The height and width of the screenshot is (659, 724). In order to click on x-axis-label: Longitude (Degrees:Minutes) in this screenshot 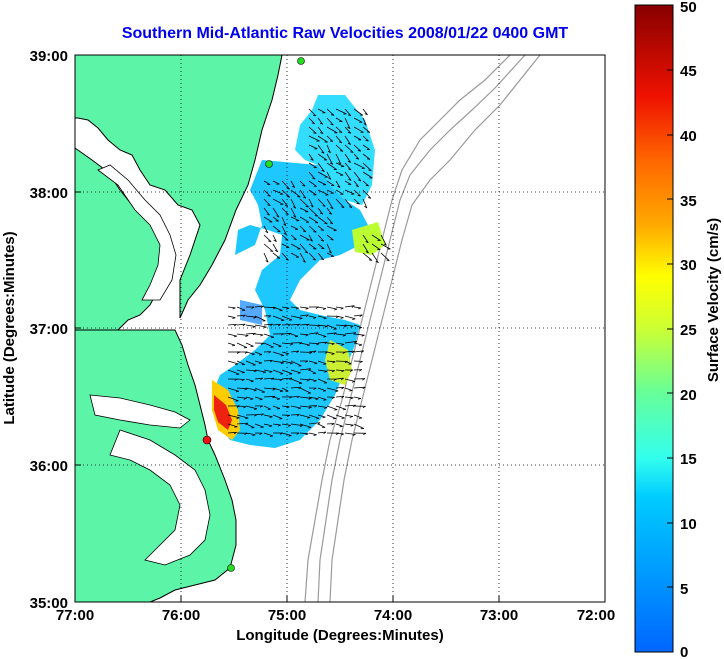, I will do `click(340, 635)`.